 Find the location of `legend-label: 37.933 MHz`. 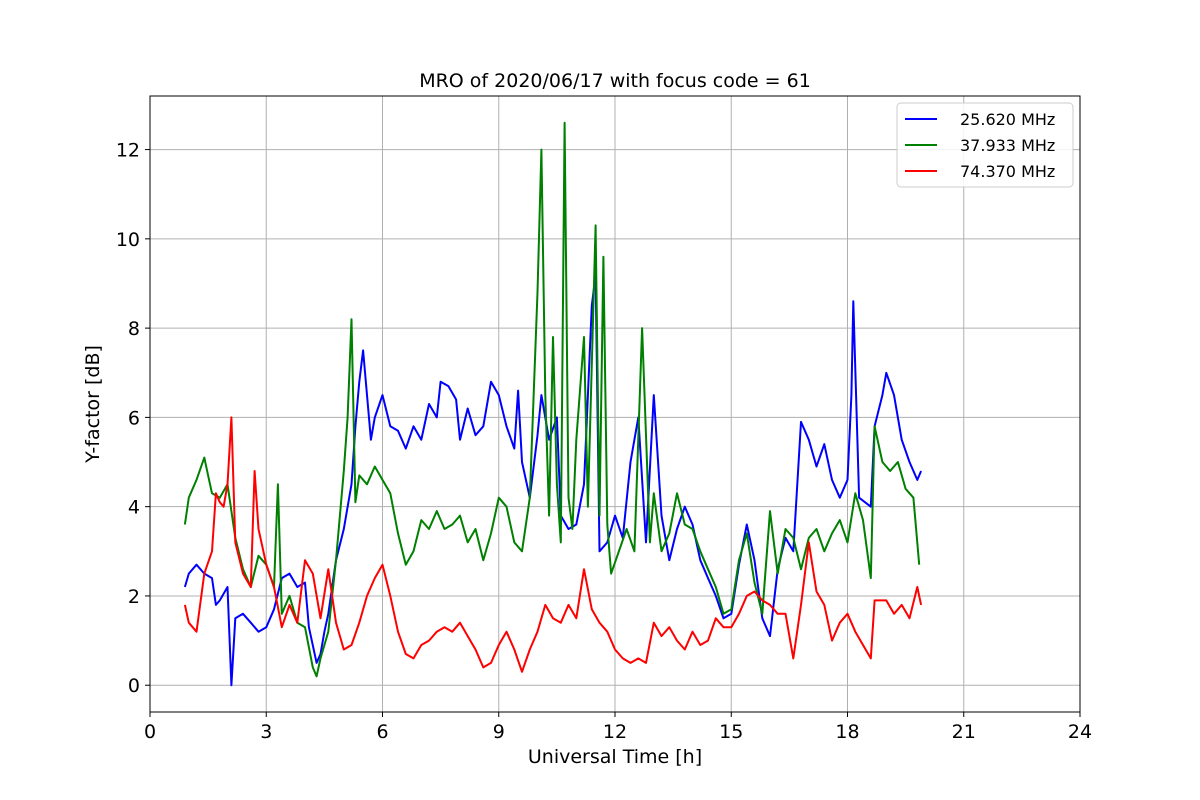

legend-label: 37.933 MHz is located at coordinates (1007, 145).